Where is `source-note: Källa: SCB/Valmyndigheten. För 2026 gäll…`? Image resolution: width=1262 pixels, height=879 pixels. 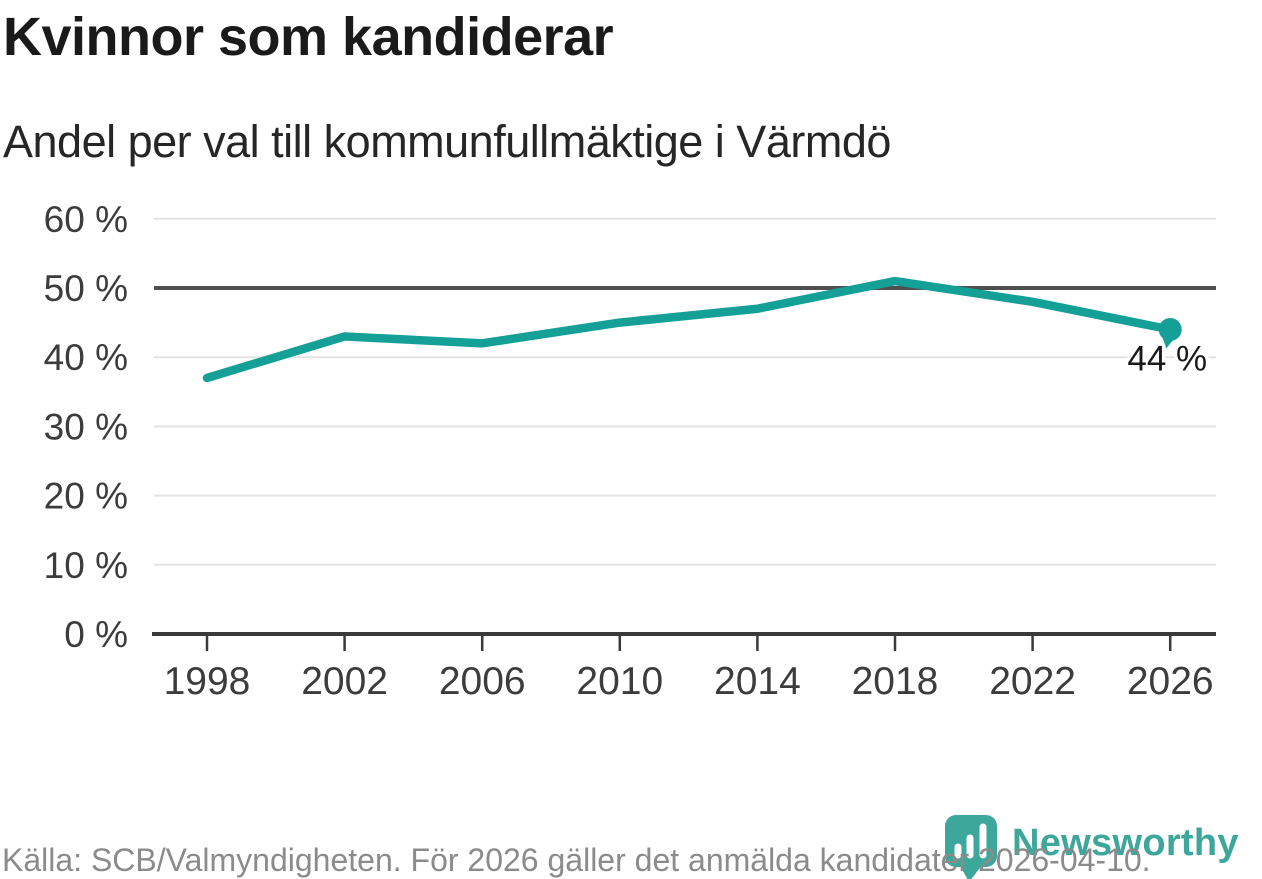 source-note: Källa: SCB/Valmyndigheten. För 2026 gäll… is located at coordinates (576, 860).